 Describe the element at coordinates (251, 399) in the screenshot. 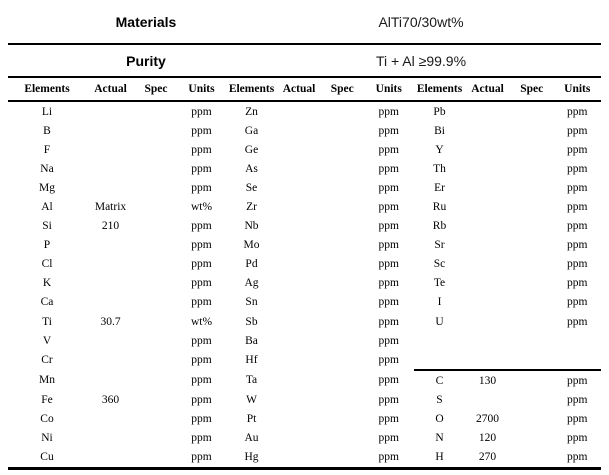

I see `element-cell: W` at that location.